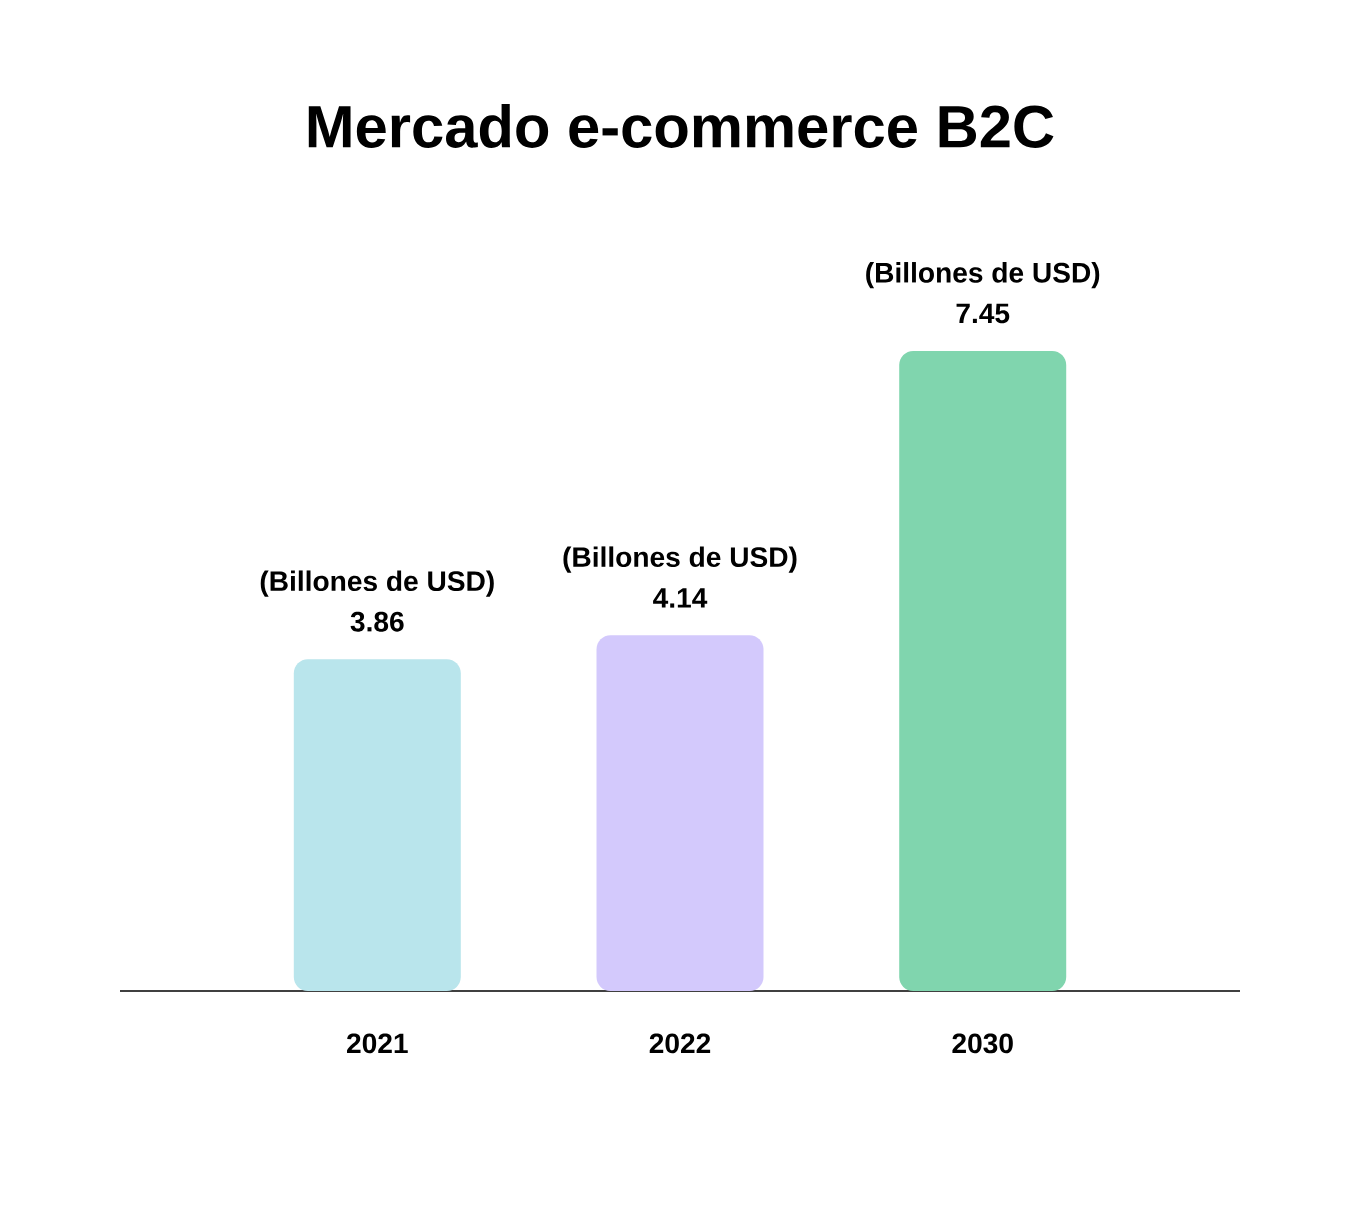 This screenshot has height=1216, width=1360. Describe the element at coordinates (377, 621) in the screenshot. I see `data-label: 3.86` at that location.